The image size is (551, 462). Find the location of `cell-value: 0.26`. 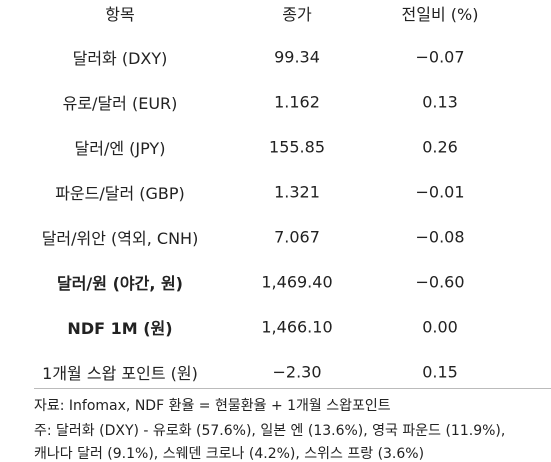

cell-value: 0.26 is located at coordinates (440, 147).